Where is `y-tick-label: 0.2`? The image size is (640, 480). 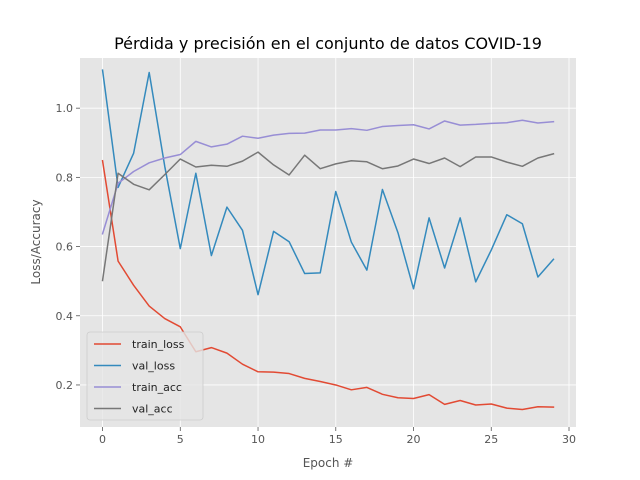
y-tick-label: 0.2 is located at coordinates (65, 385).